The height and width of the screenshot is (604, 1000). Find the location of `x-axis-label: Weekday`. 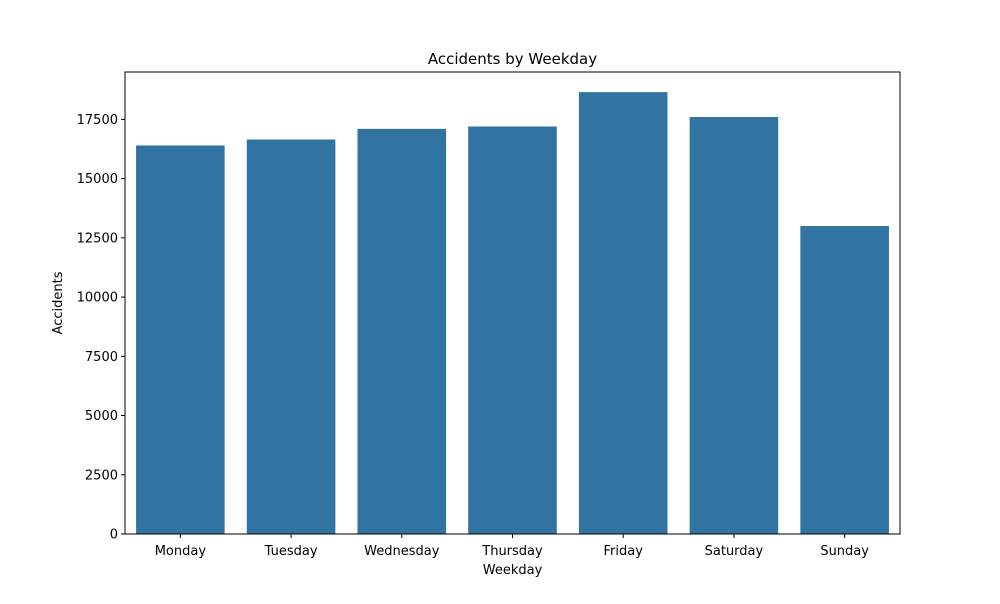

x-axis-label: Weekday is located at coordinates (513, 570).